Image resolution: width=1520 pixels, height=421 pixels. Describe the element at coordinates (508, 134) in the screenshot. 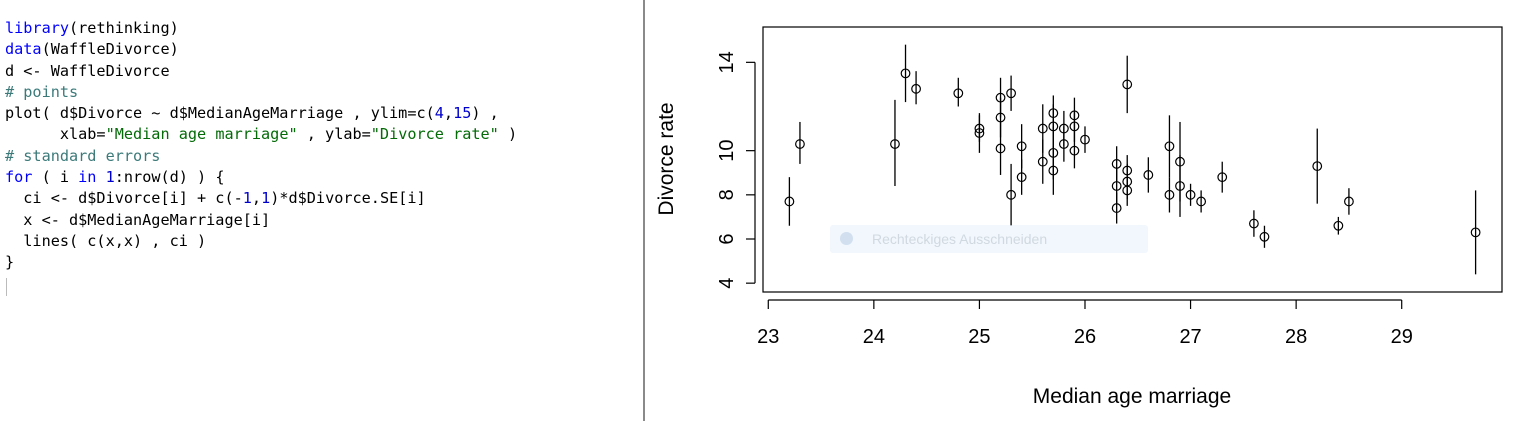

I see `code-token: )` at that location.